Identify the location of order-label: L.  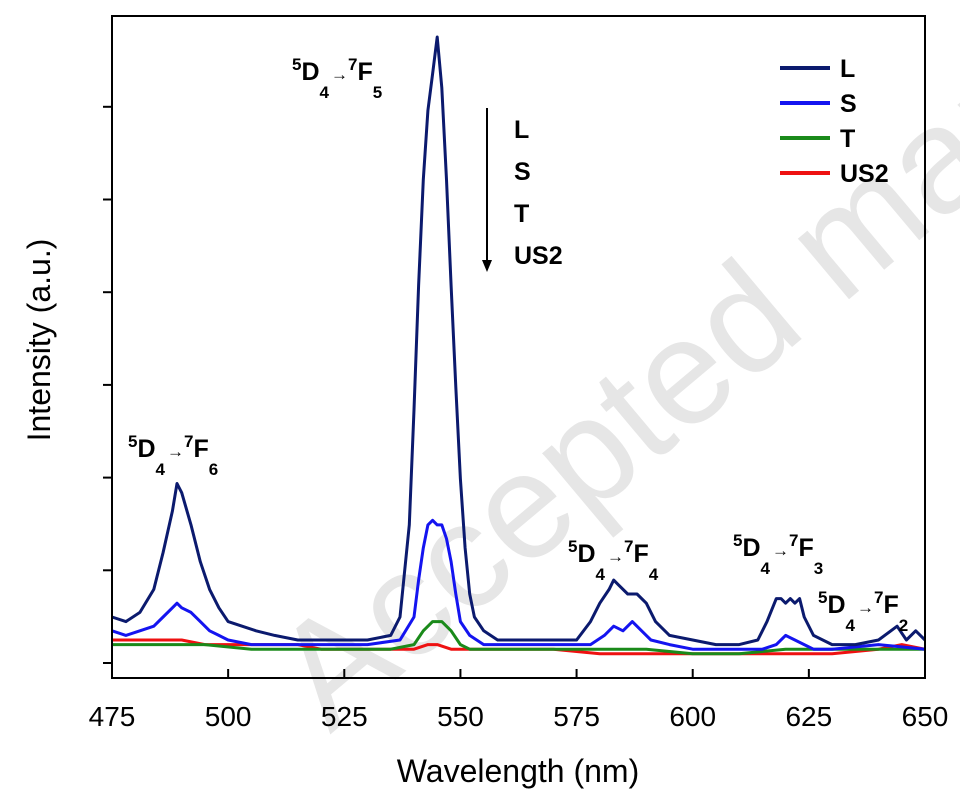
(521, 130).